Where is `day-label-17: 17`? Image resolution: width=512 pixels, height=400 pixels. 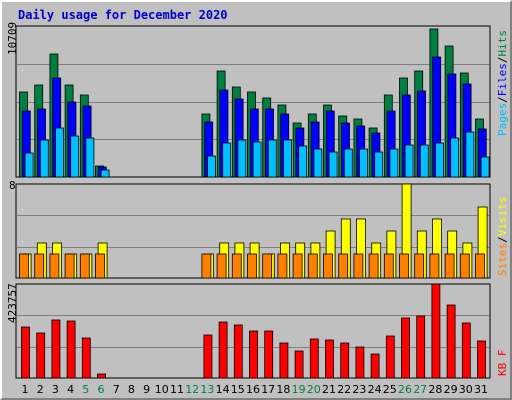 day-label-17: 17 is located at coordinates (268, 389).